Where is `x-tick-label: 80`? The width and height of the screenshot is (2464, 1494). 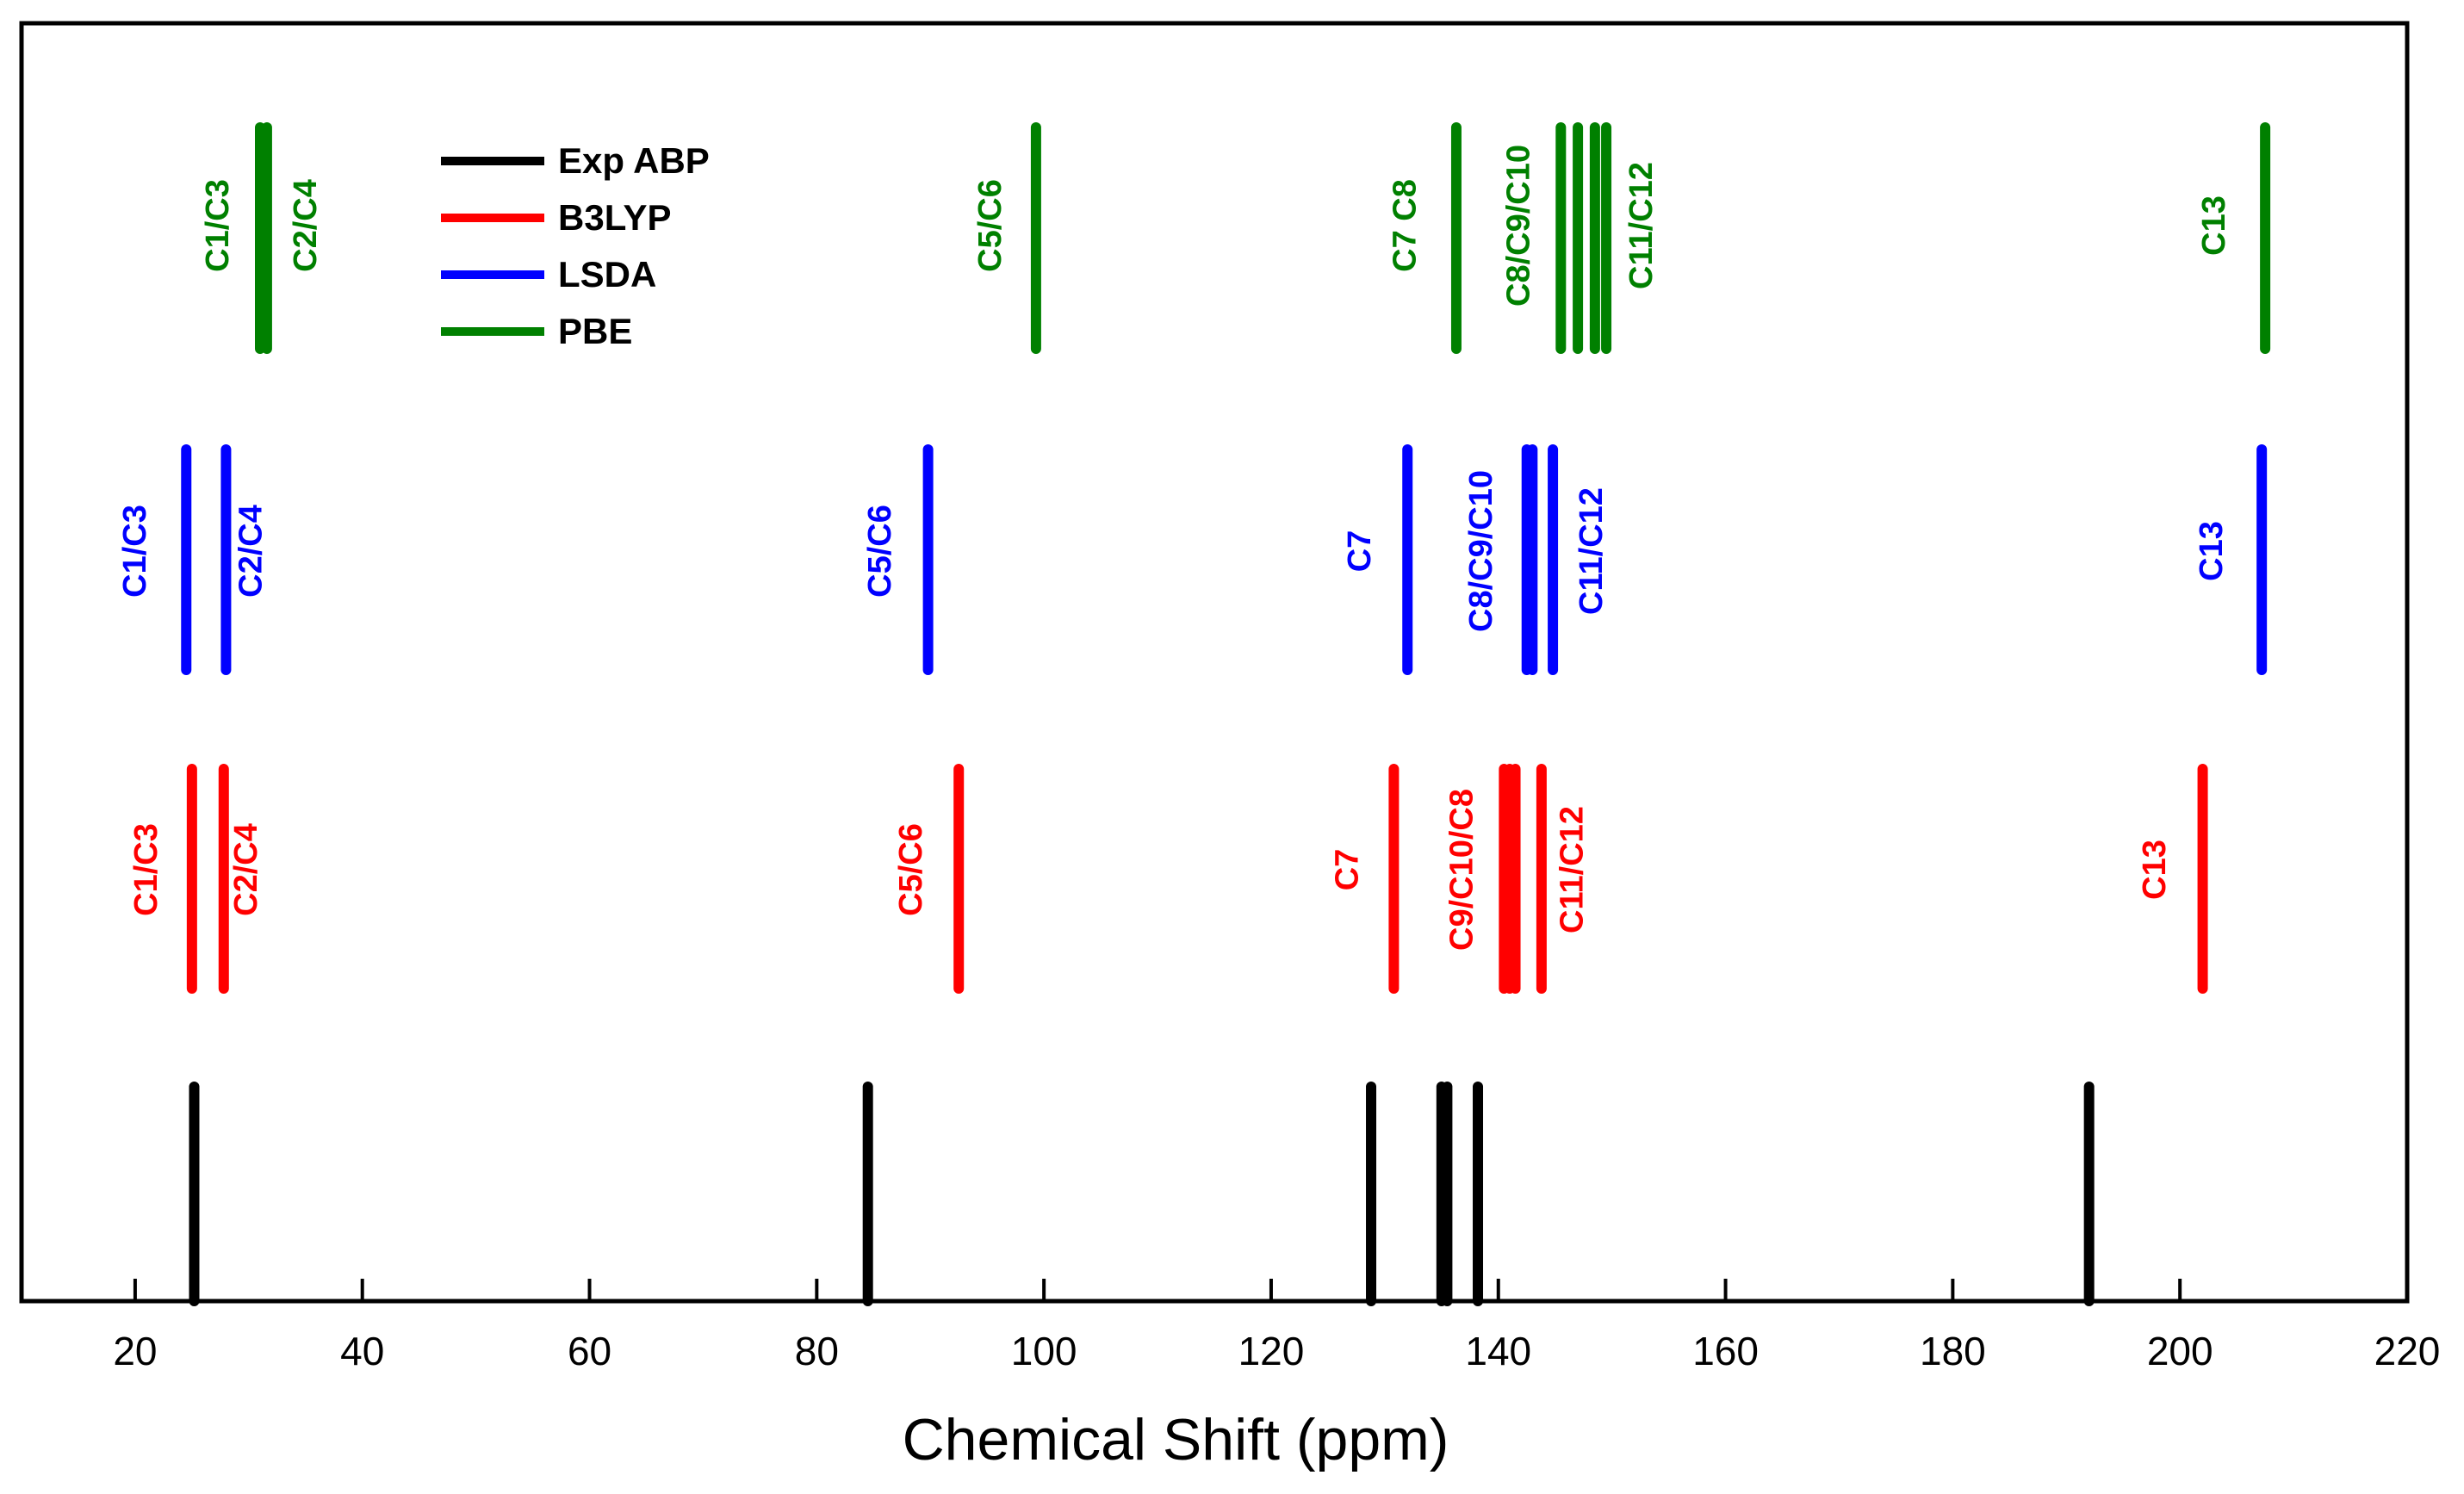 x-tick-label: 80 is located at coordinates (817, 1351).